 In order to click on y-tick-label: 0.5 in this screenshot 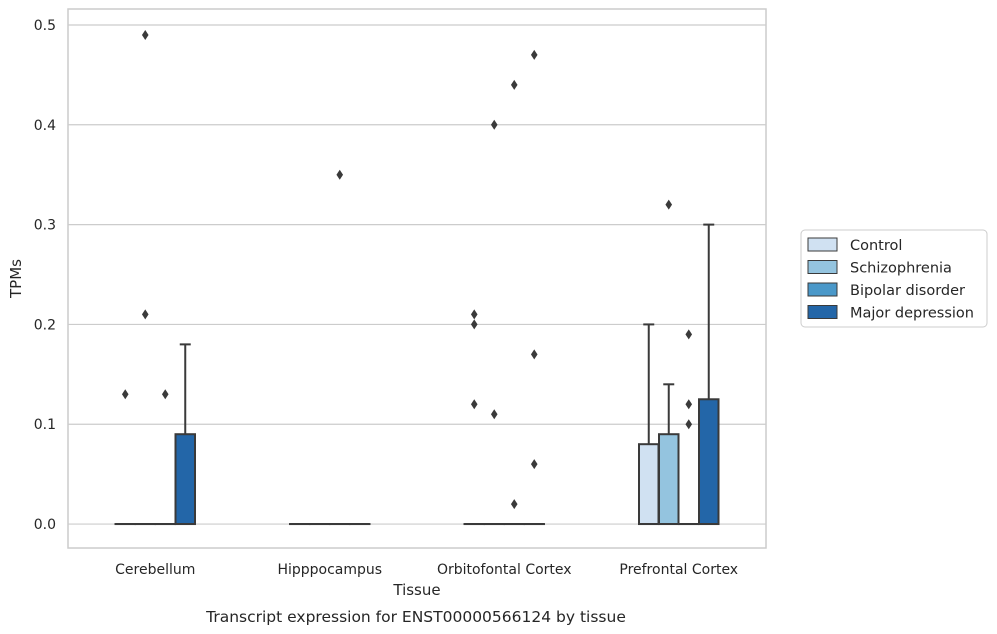, I will do `click(45, 26)`.